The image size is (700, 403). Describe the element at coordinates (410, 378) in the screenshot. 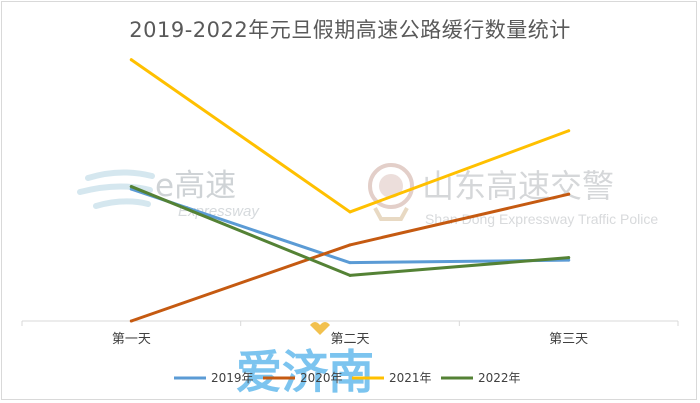

I see `legend-label: 2021年` at that location.